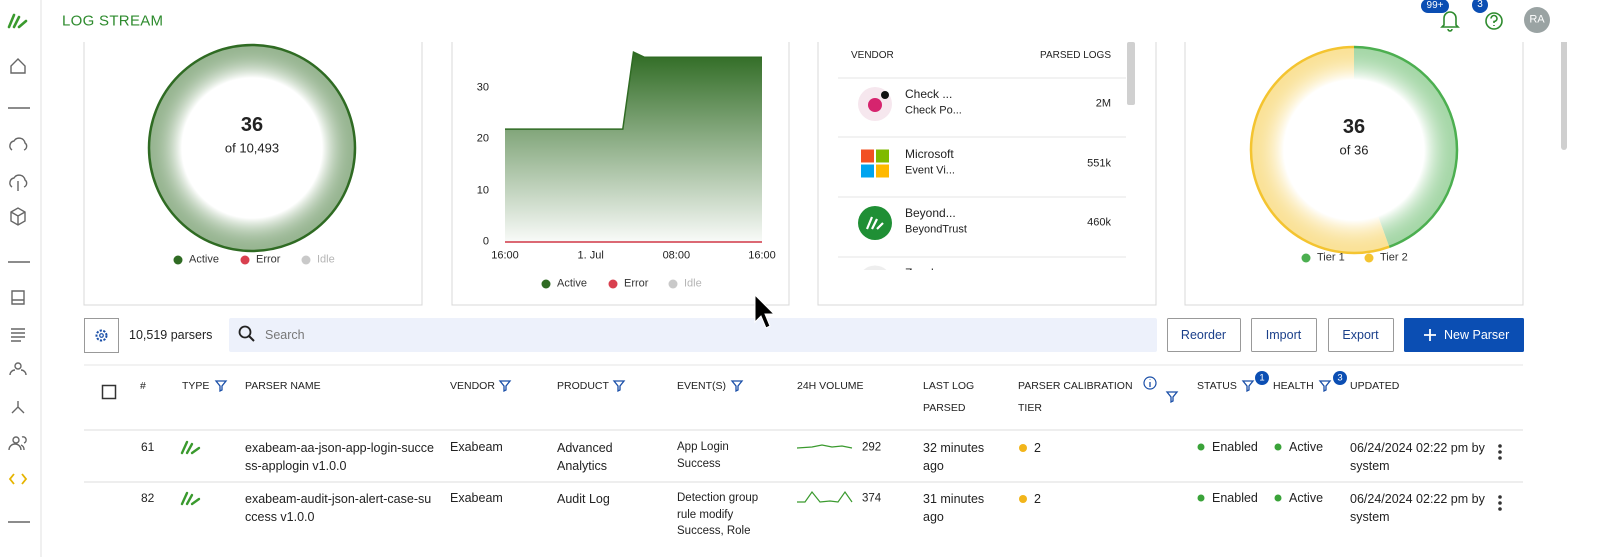  Describe the element at coordinates (476, 497) in the screenshot. I see `vendor: Exabeam` at that location.